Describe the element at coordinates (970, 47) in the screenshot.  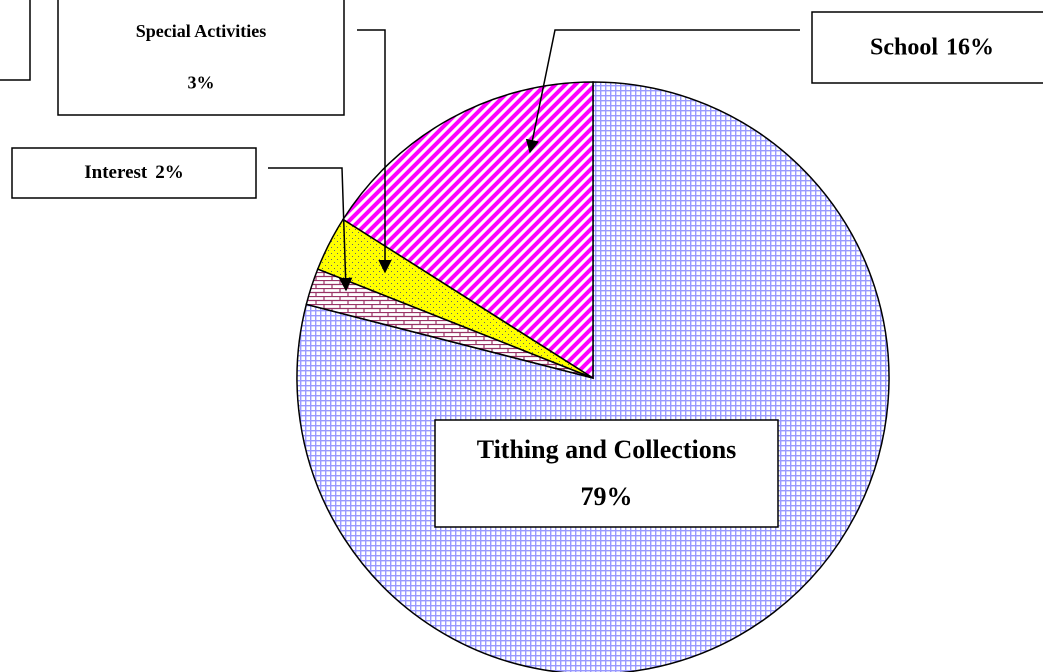
I see `slice-value-label: 16%` at that location.